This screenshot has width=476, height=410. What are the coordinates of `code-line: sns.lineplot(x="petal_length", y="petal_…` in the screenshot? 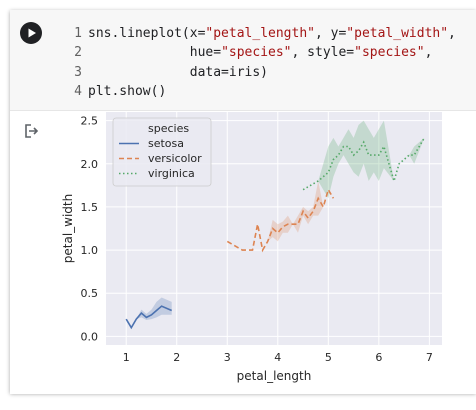 It's located at (272, 33).